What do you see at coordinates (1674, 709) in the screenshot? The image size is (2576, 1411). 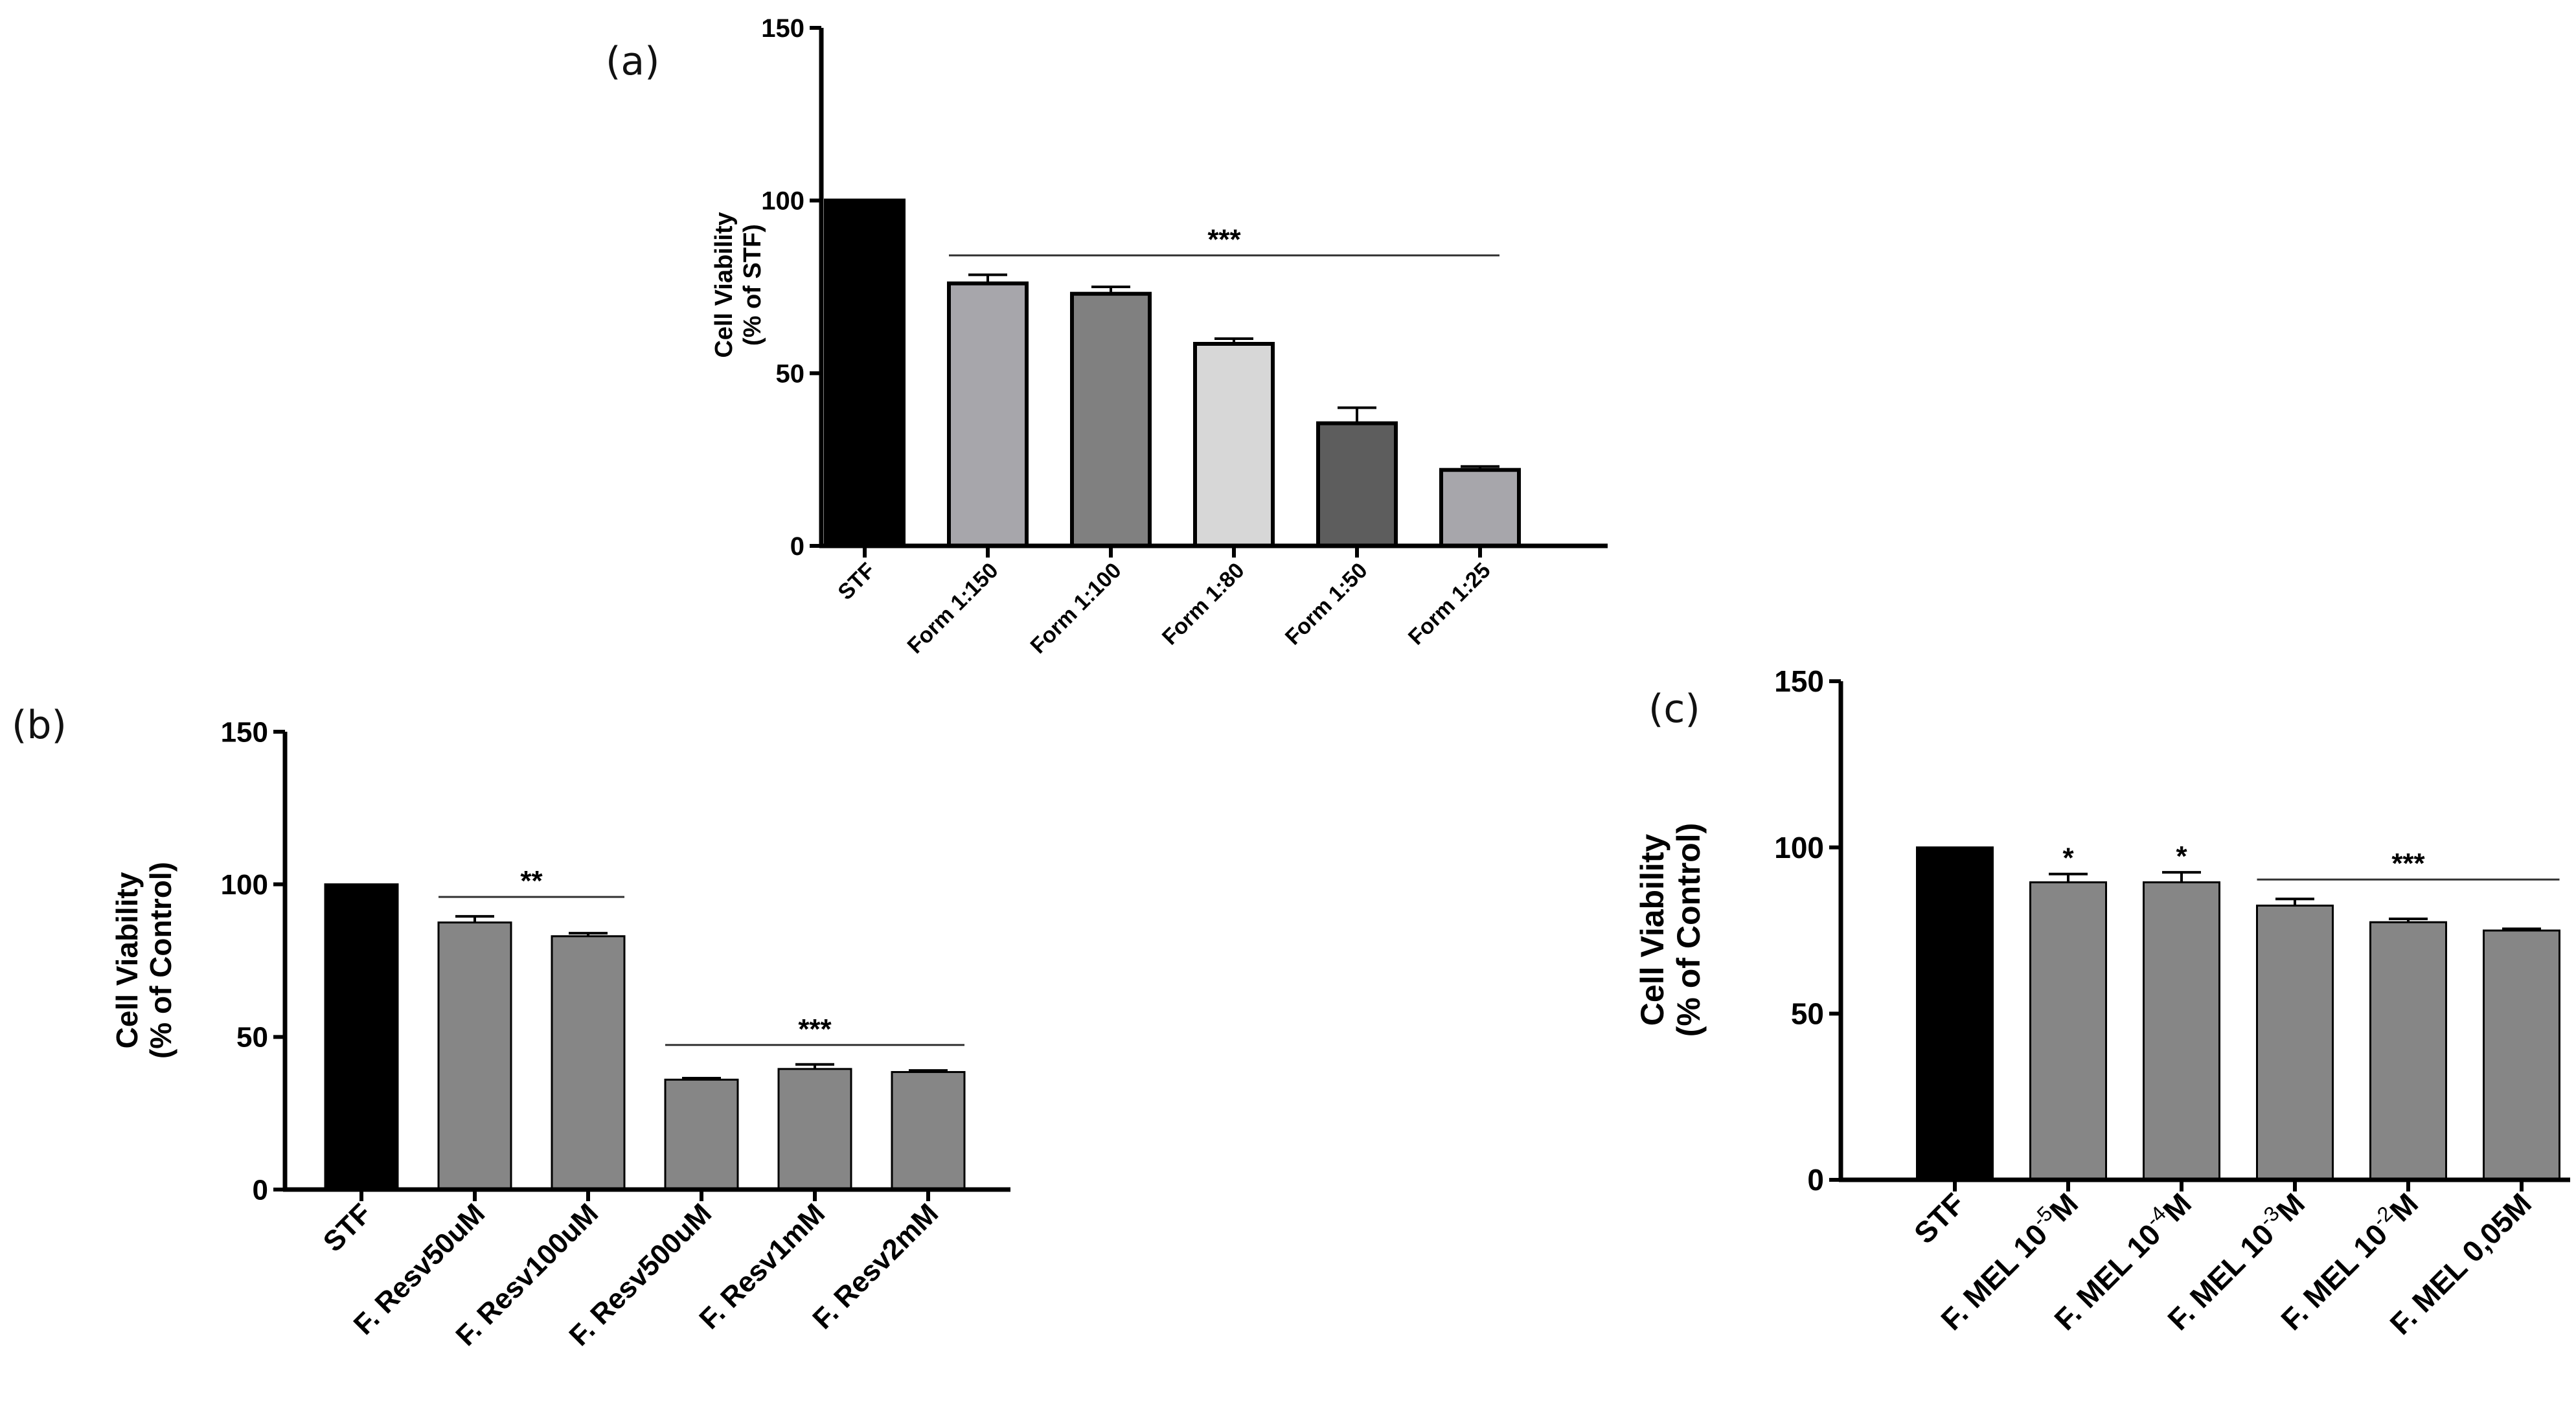 I see `panel-label-c: (c)` at bounding box center [1674, 709].